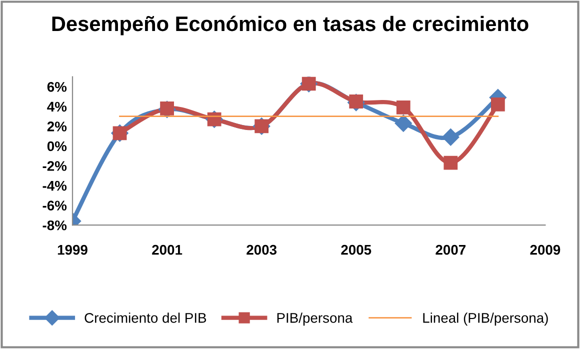 Image resolution: width=580 pixels, height=349 pixels. What do you see at coordinates (57, 127) in the screenshot?
I see `y-tick-label: 2%` at bounding box center [57, 127].